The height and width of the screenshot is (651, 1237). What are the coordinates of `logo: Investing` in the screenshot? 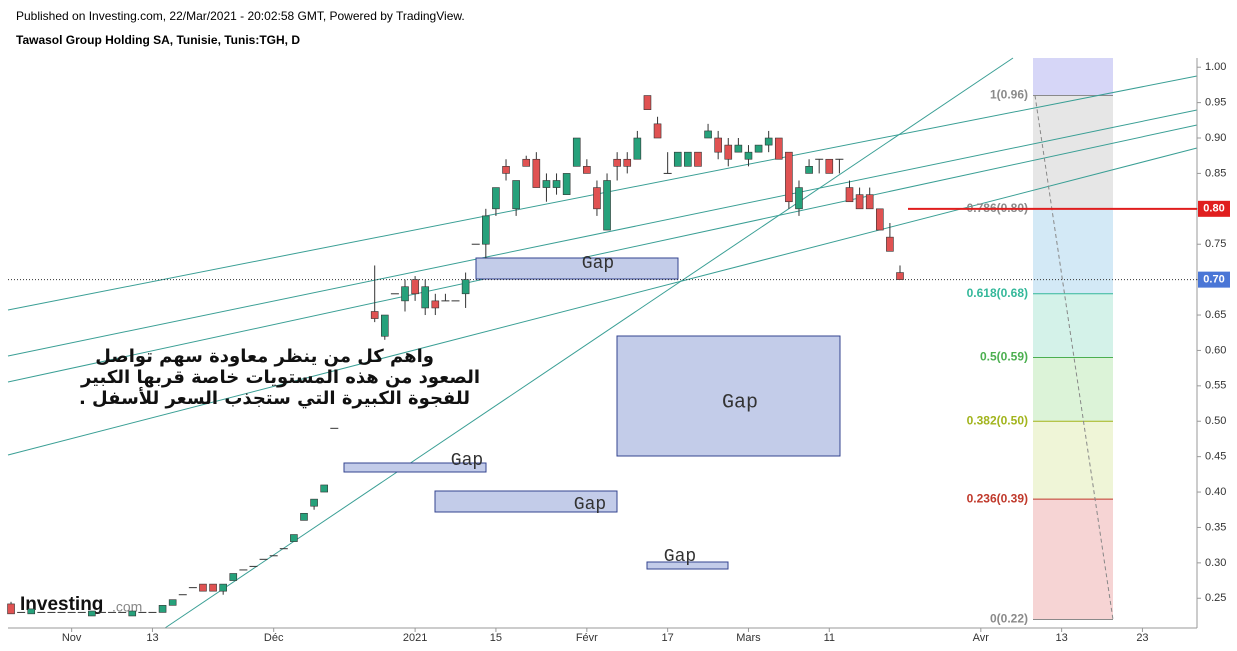 It's located at (61, 604).